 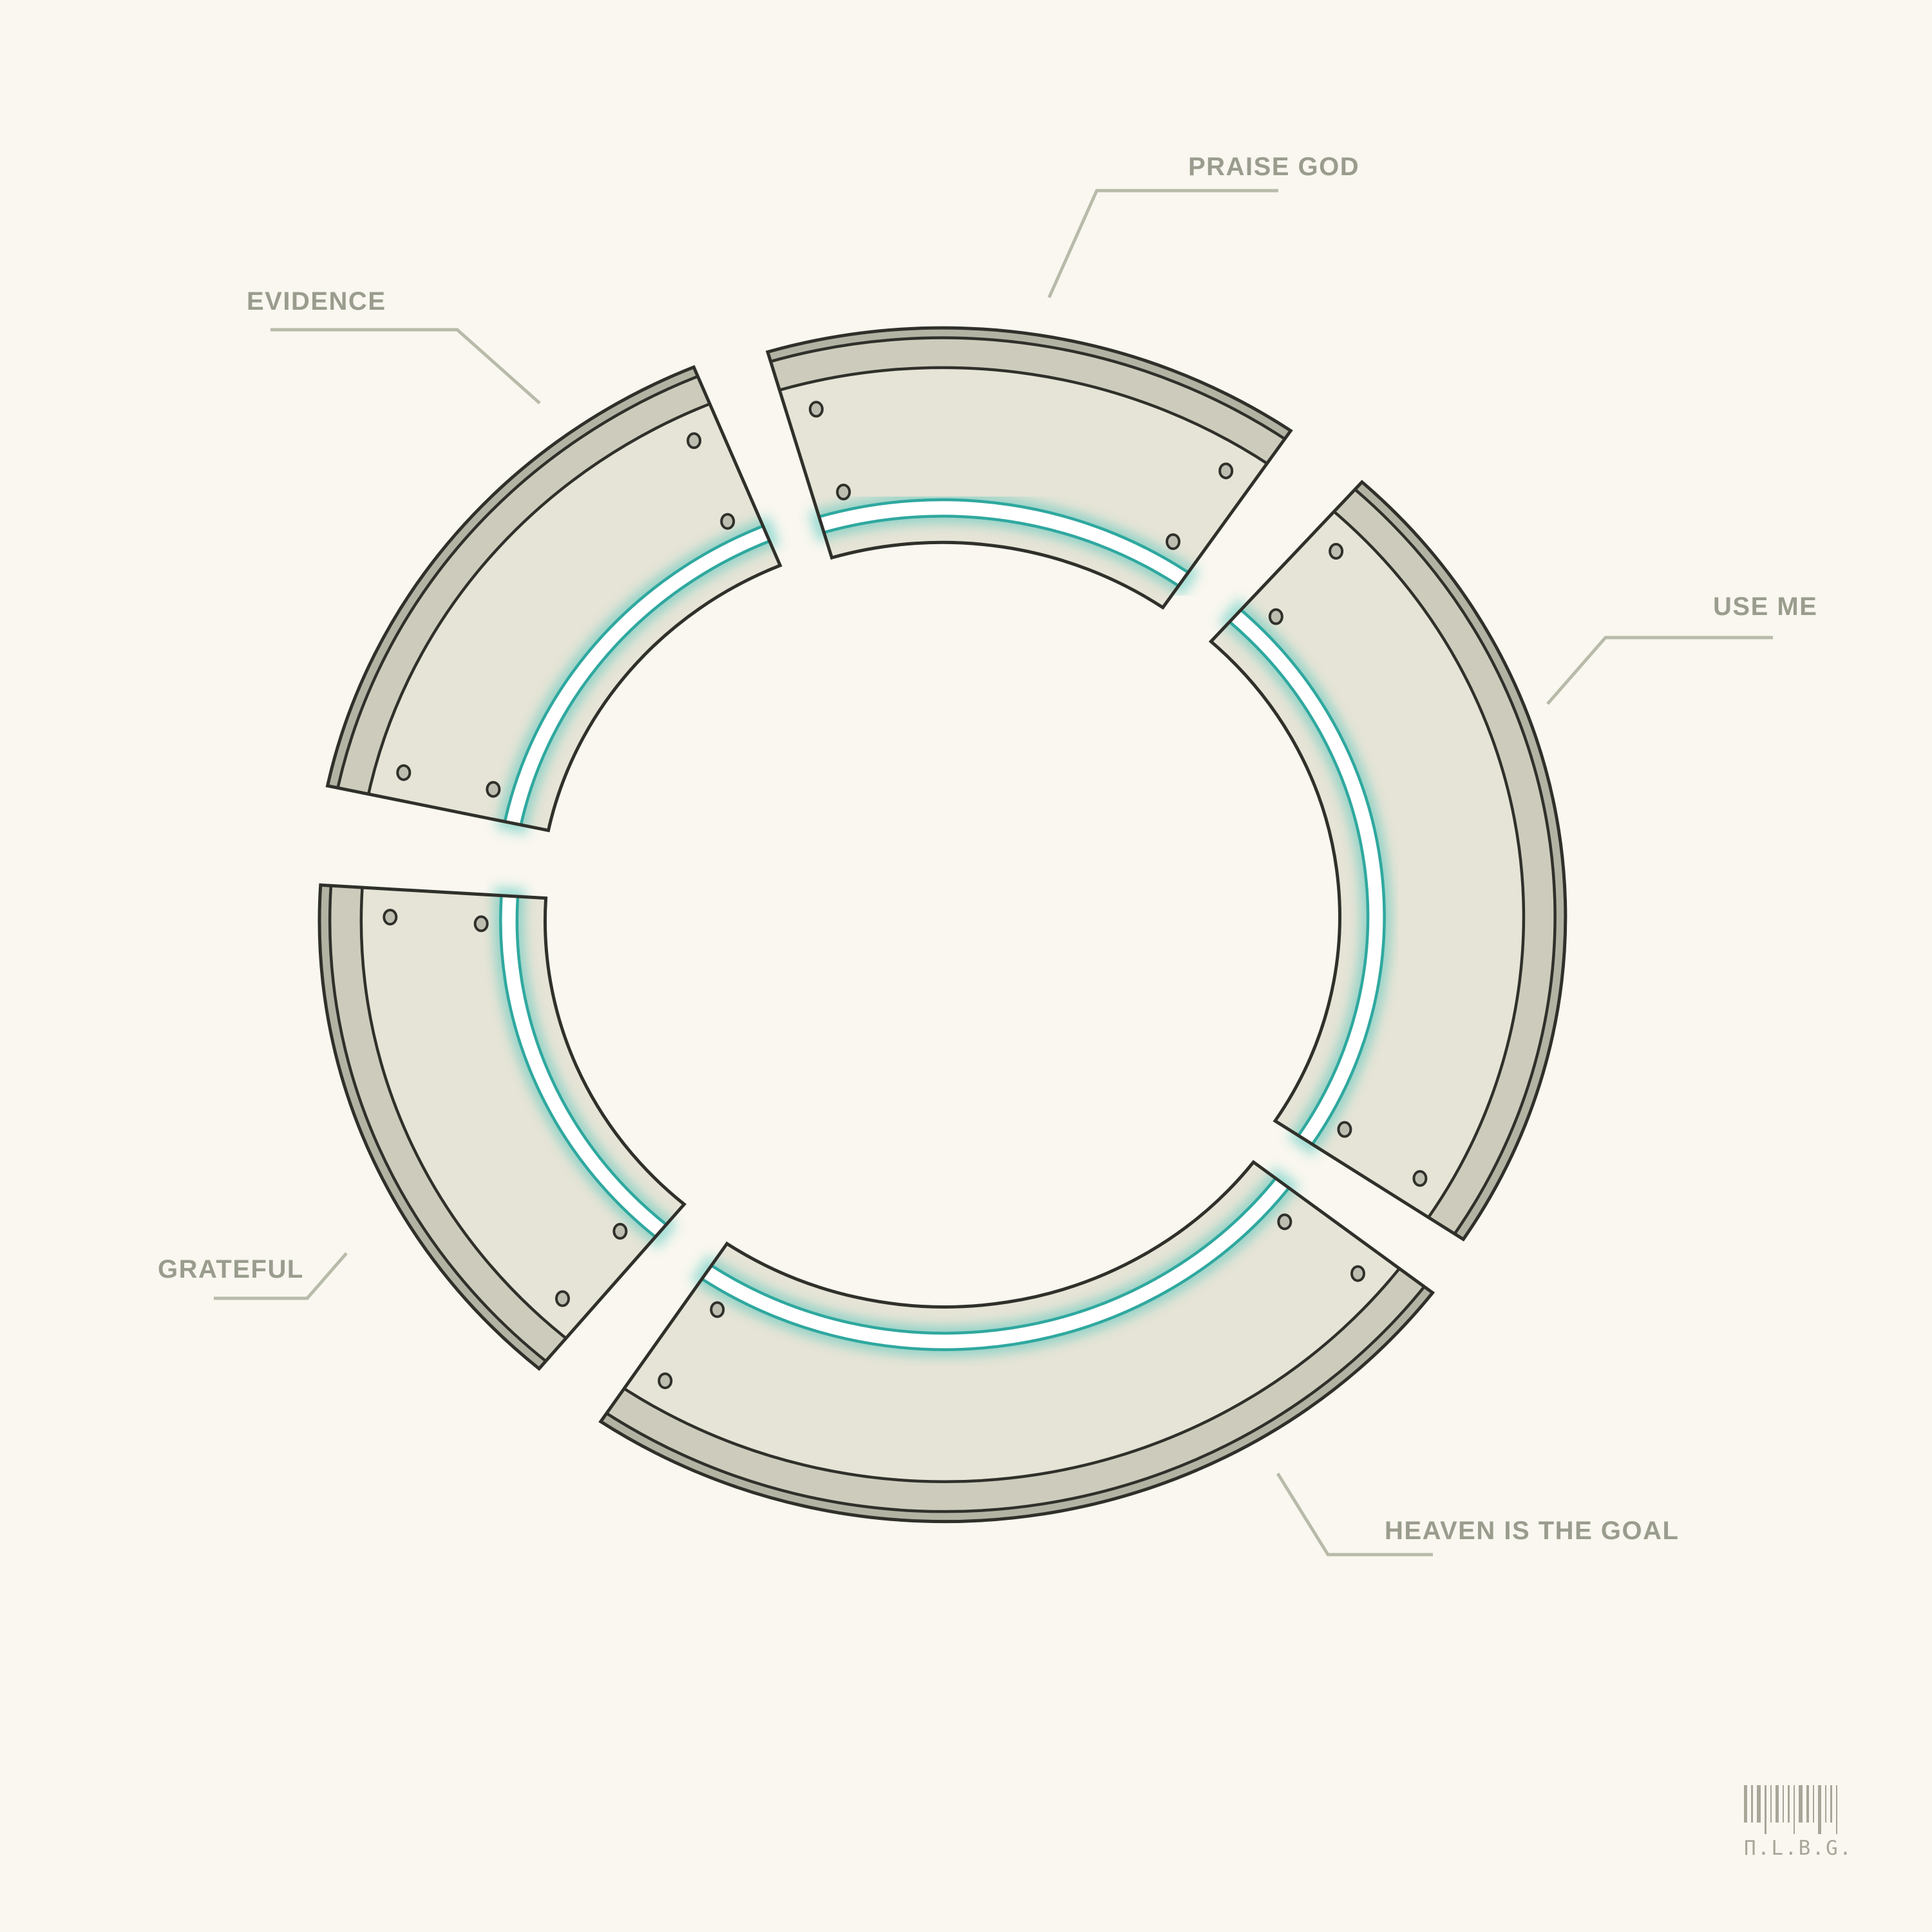 What do you see at coordinates (1162, 244) in the screenshot?
I see `leader-line-praise-god` at bounding box center [1162, 244].